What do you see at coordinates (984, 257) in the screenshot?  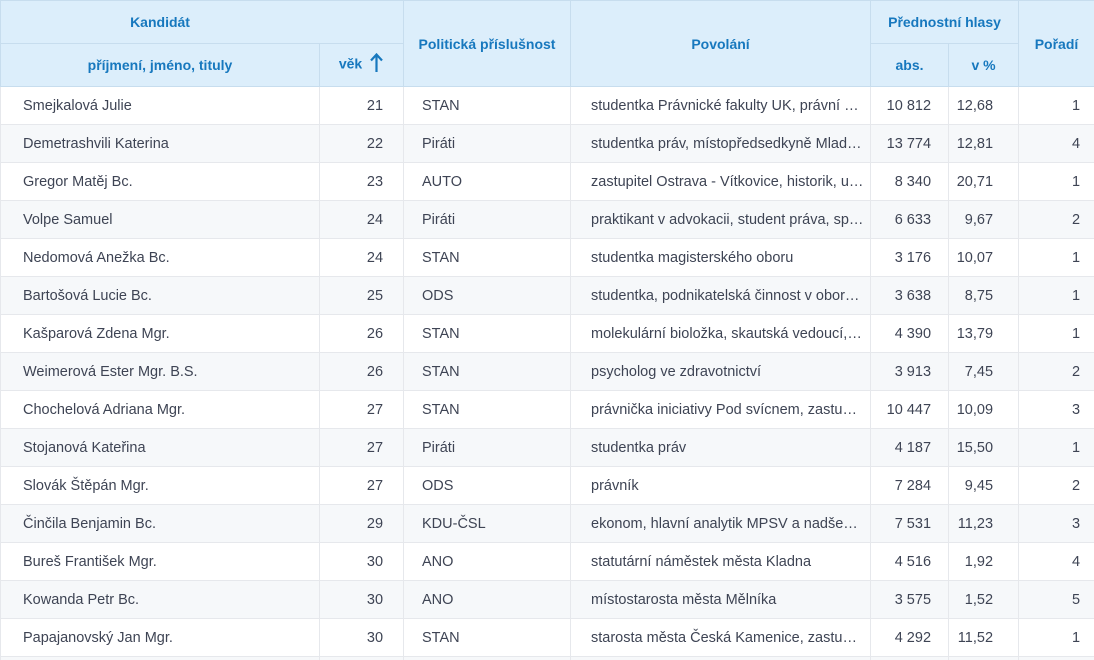 I see `cell-pct-votes: 10,07` at bounding box center [984, 257].